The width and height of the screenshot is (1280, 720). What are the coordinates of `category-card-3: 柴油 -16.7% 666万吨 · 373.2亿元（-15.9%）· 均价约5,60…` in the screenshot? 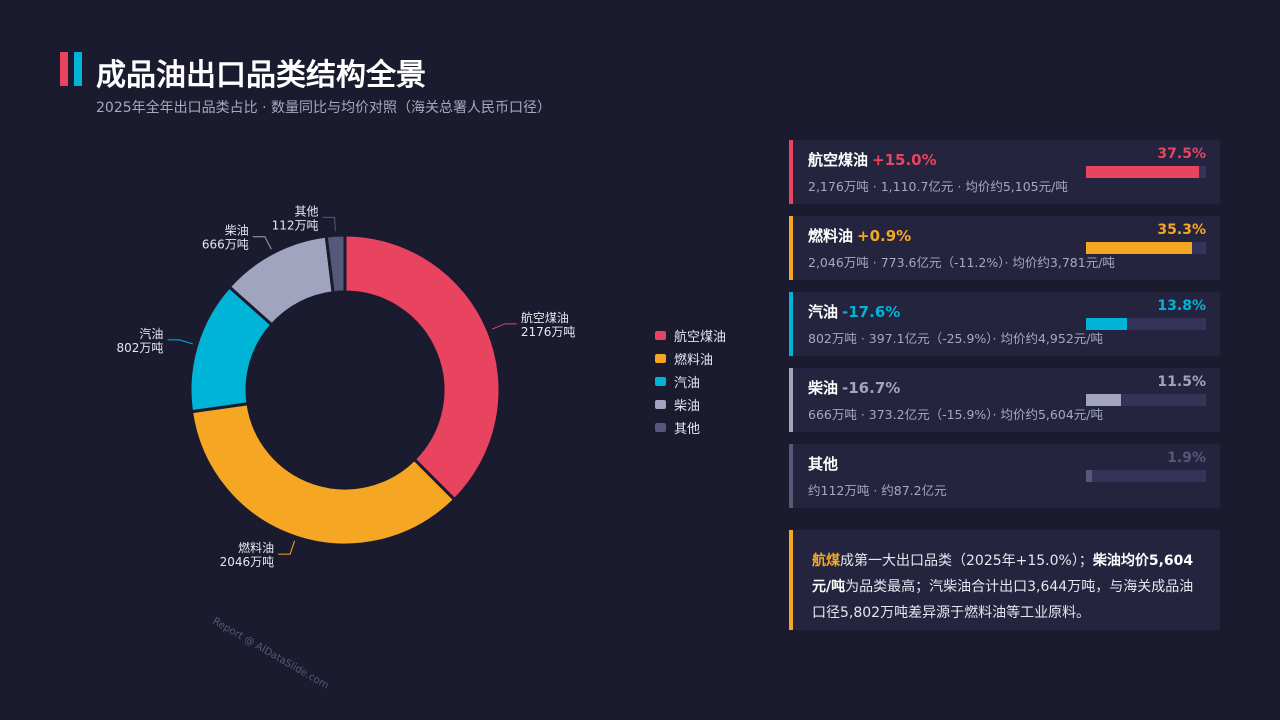 It's located at (1004, 400).